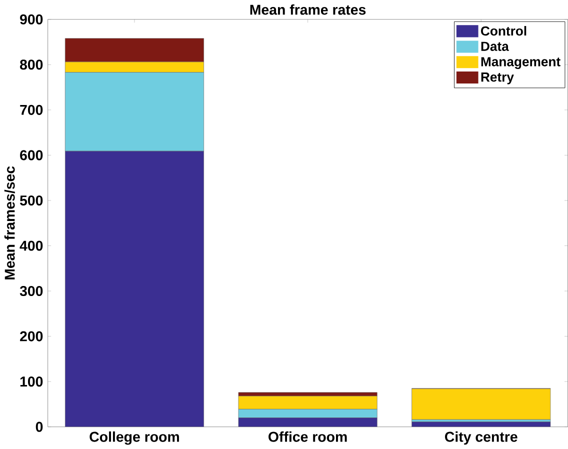 The width and height of the screenshot is (568, 449). I want to click on legend-label: Retry, so click(497, 78).